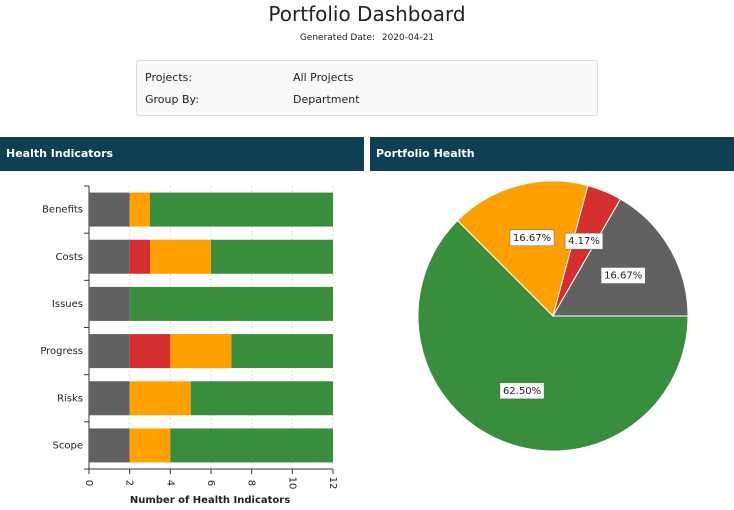  I want to click on filter-value: Department, so click(326, 99).